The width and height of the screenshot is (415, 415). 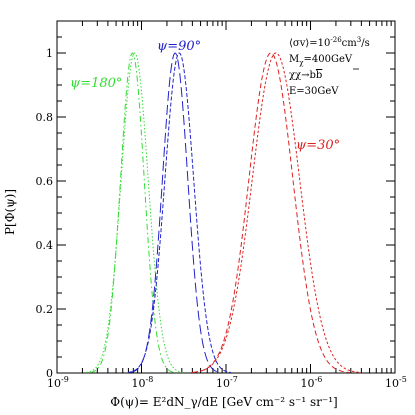 I want to click on channel-bar: b, so click(x=319, y=75).